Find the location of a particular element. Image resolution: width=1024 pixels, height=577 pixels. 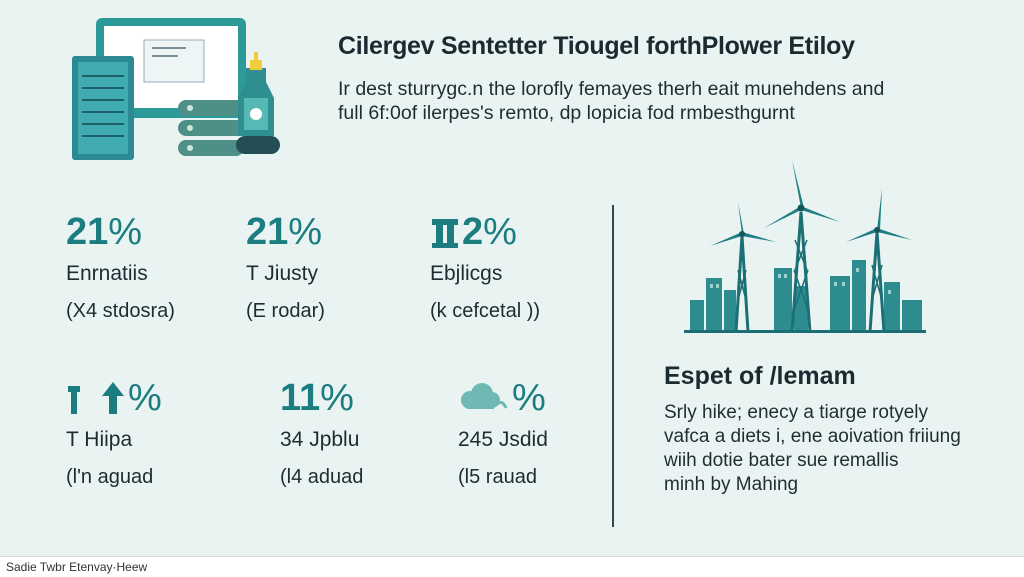

stat-note: (E rodar) is located at coordinates (285, 311).